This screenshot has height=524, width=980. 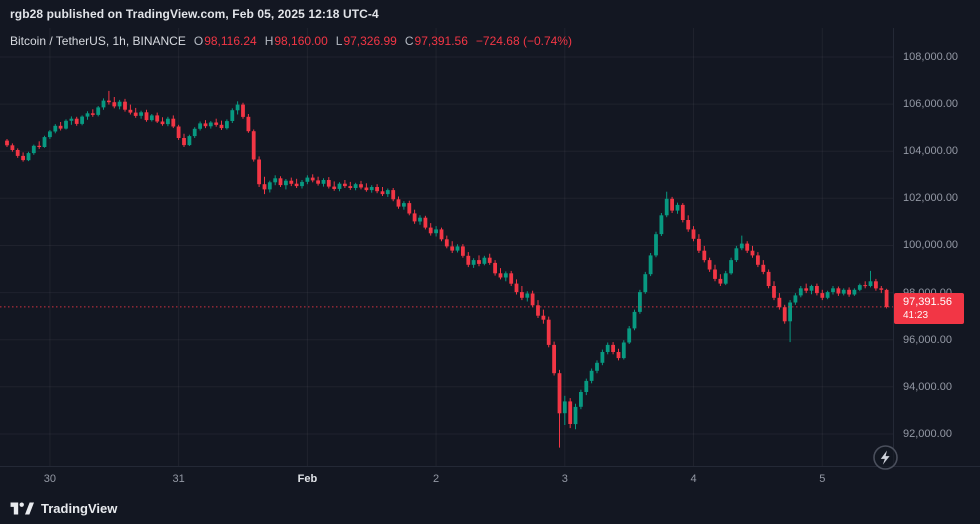 What do you see at coordinates (931, 56) in the screenshot?
I see `price-axis-label: 108,000.00` at bounding box center [931, 56].